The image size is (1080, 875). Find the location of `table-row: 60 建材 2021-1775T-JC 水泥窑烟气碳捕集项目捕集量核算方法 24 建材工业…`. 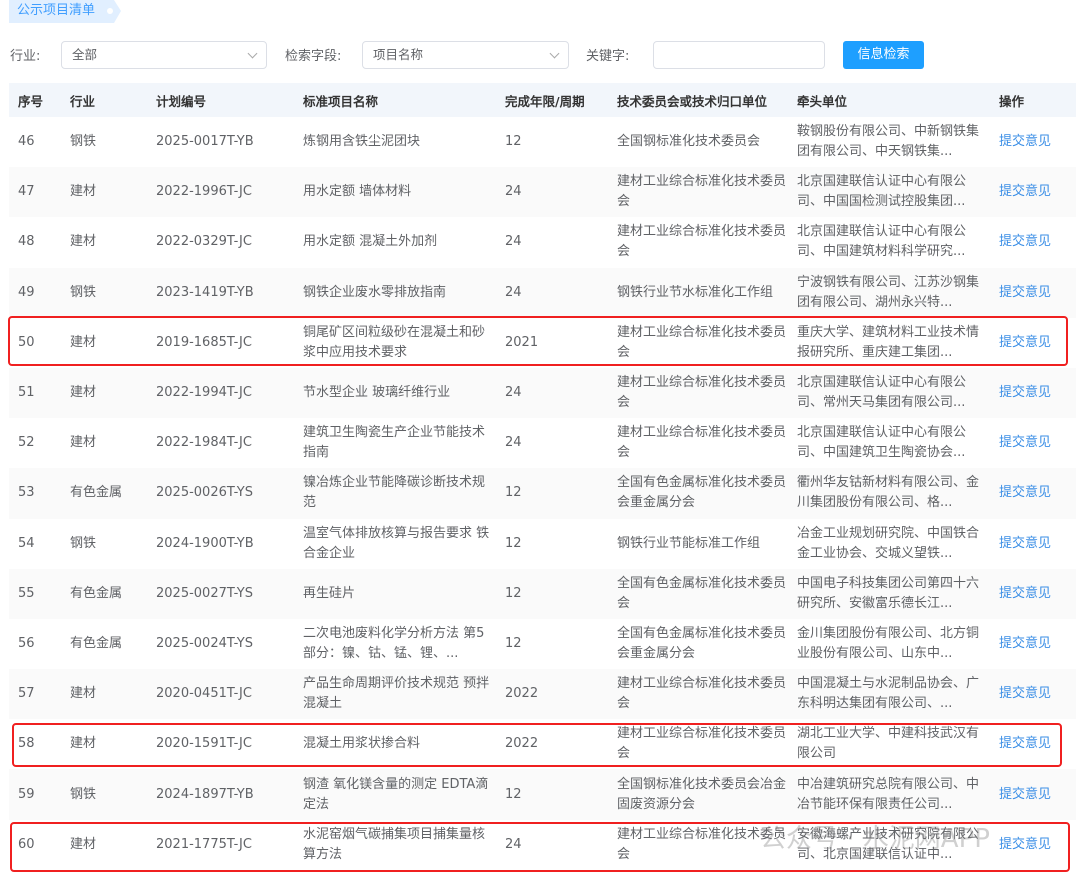

table-row: 60 建材 2021-1775T-JC 水泥窑烟气碳捕集项目捕集量核算方法 24 建材工业… is located at coordinates (542, 845).